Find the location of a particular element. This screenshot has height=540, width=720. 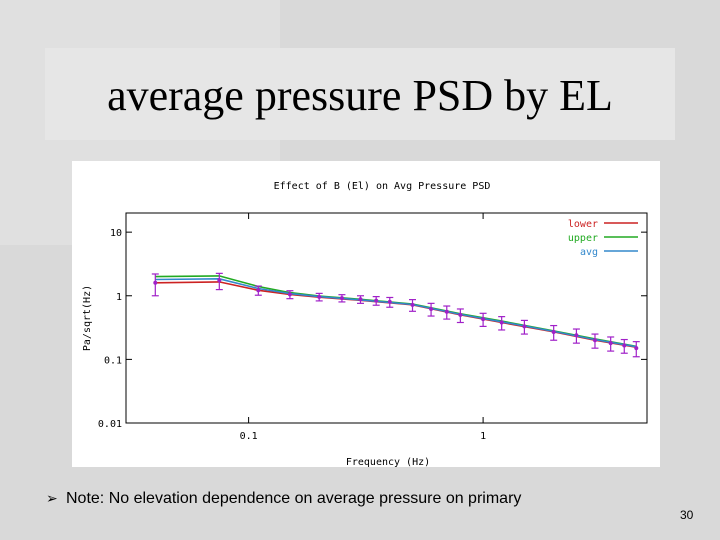

series-line-lower is located at coordinates (396, 315).